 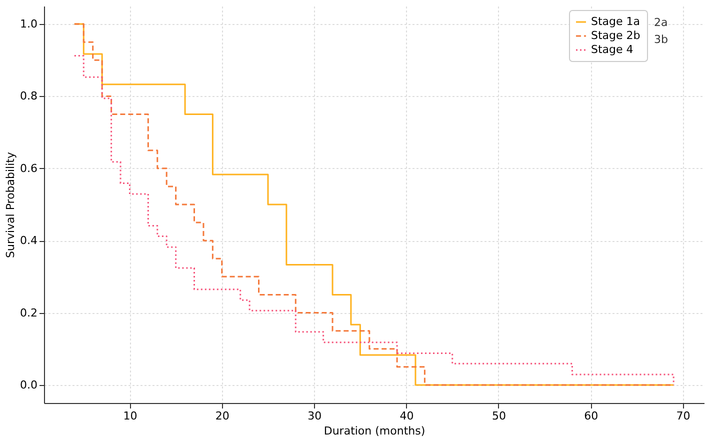 I want to click on x-axis-title: Duration (months), so click(x=375, y=431).